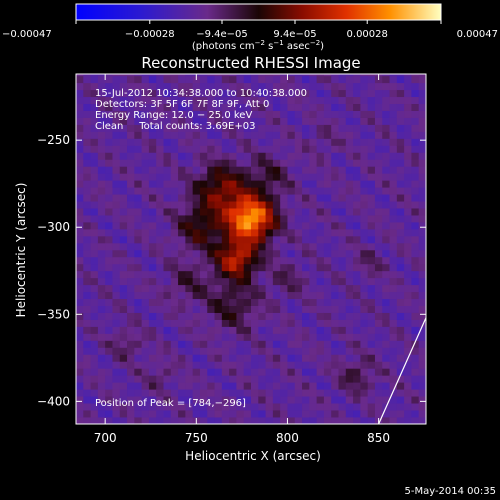  What do you see at coordinates (182, 104) in the screenshot?
I see `annotation-detectors: Detectors: 3F 5F 6F 7F 8F 9F, Att 0` at bounding box center [182, 104].